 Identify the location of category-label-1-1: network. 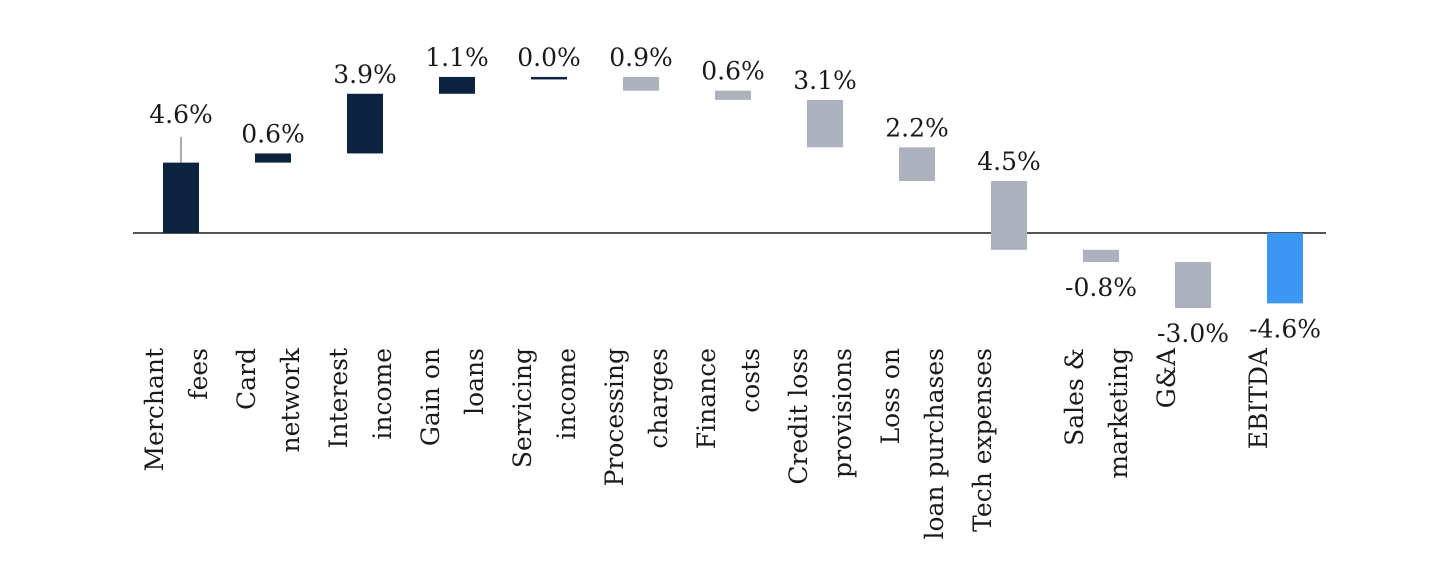
(290, 399).